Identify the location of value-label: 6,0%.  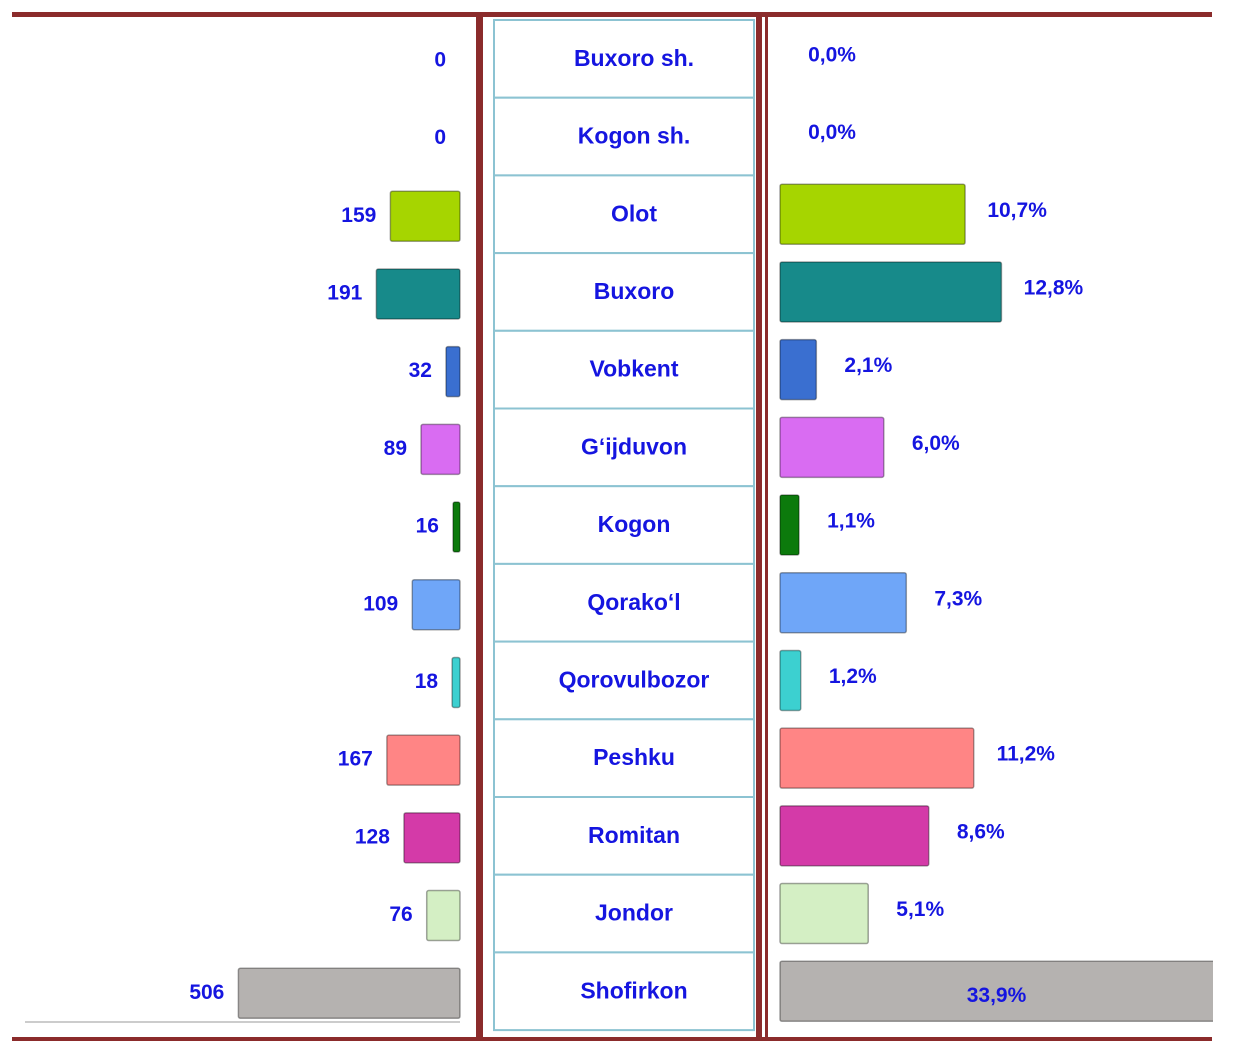
(936, 443).